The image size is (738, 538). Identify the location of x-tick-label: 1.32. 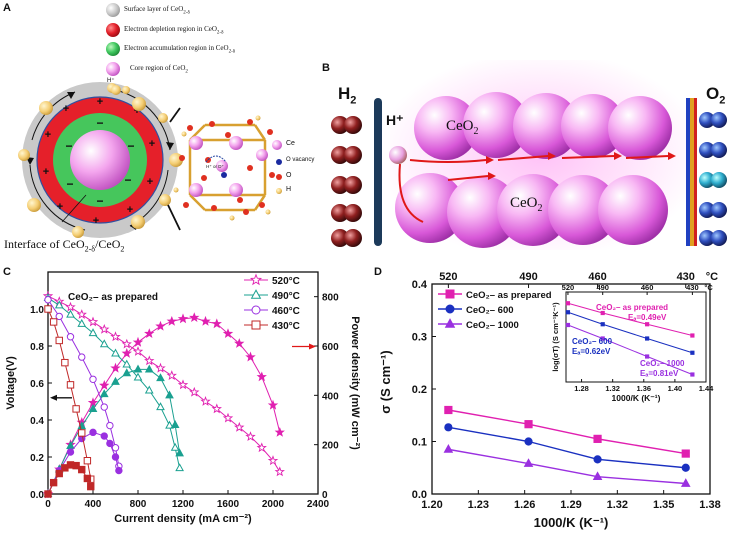
(617, 505).